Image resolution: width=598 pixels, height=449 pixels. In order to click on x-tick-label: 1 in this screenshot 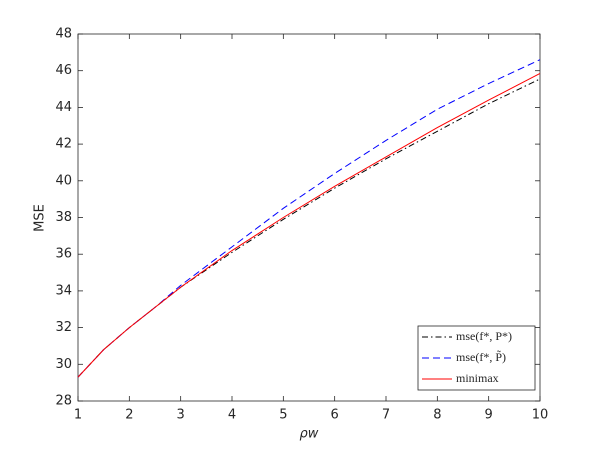, I will do `click(78, 415)`.